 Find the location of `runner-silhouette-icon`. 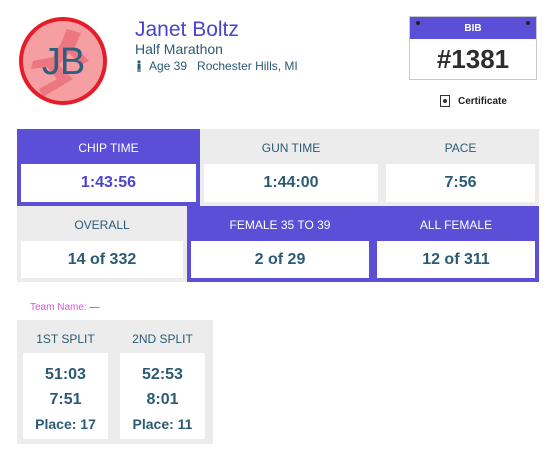

runner-silhouette-icon is located at coordinates (60, 63).